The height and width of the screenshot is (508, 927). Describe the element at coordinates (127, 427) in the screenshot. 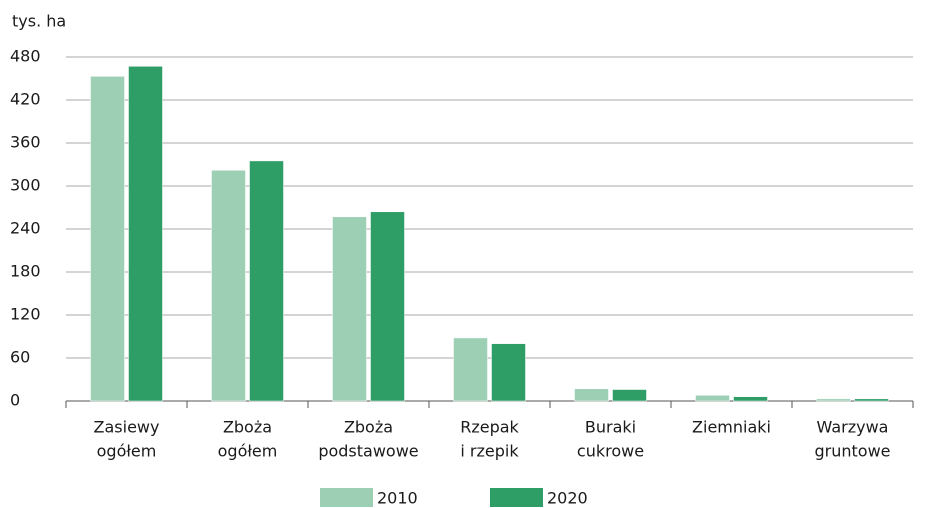

I see `x-tick-label: Zasiewy` at that location.